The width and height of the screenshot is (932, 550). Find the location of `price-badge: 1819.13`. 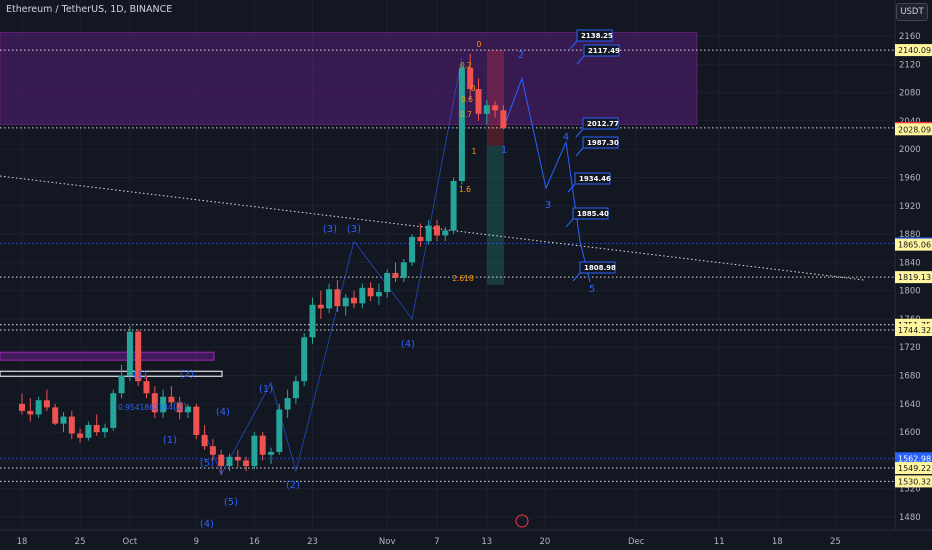

price-badge: 1819.13 is located at coordinates (913, 277).